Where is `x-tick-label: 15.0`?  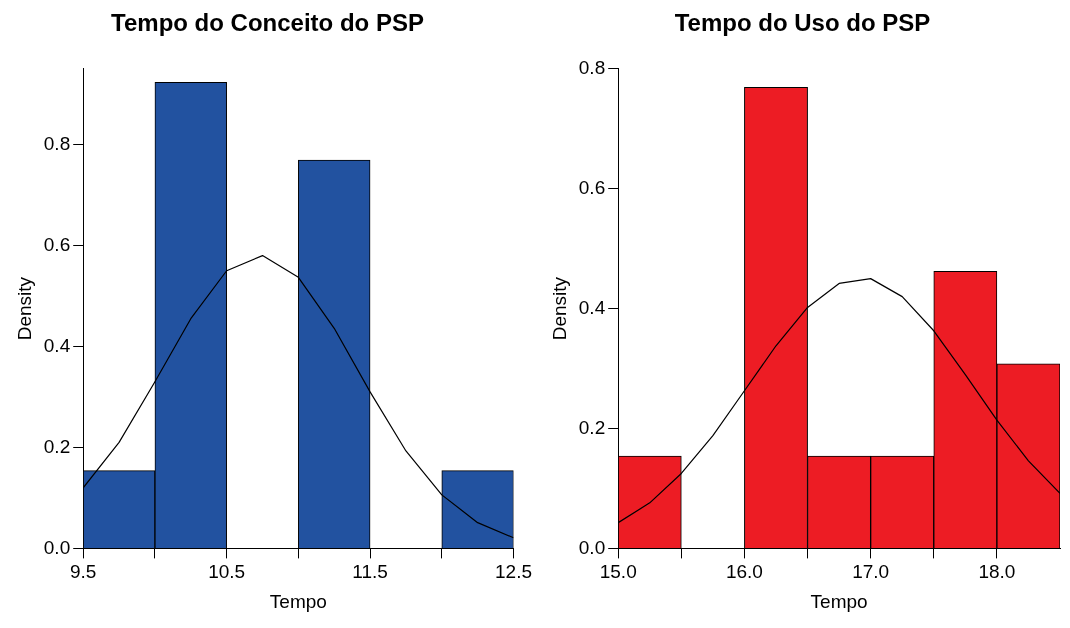
x-tick-label: 15.0 is located at coordinates (618, 572).